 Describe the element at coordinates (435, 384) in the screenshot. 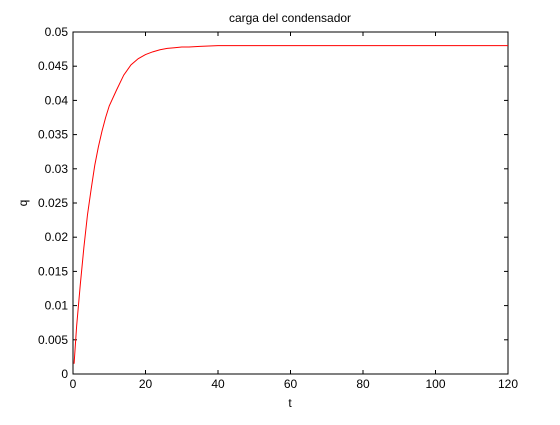

I see `x-tick-label: 100` at that location.